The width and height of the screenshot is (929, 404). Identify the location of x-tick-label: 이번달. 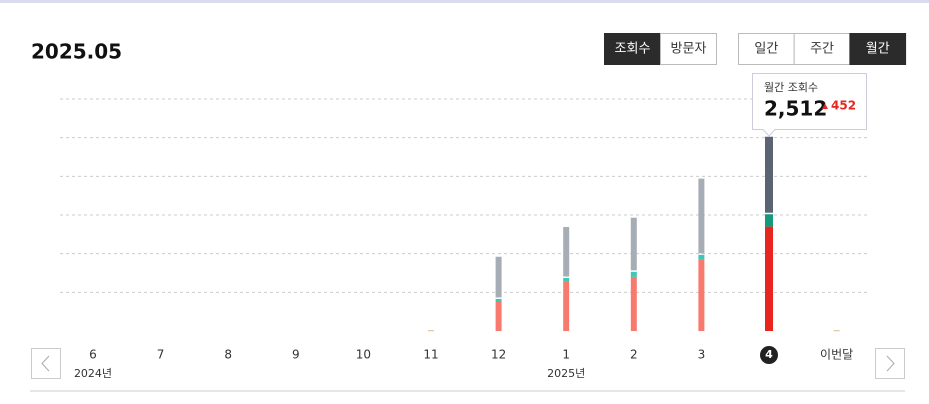
(836, 355).